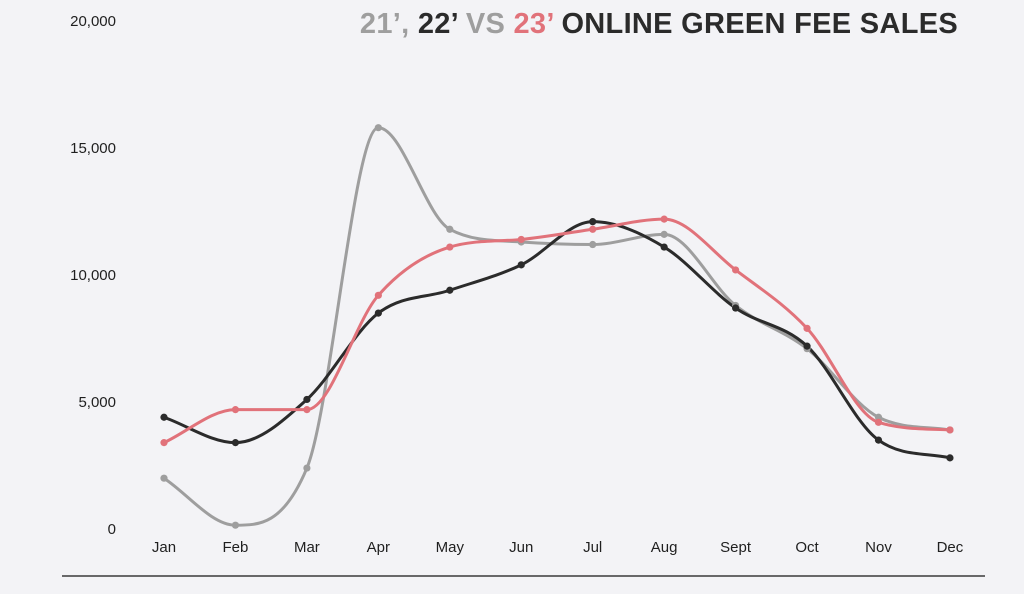  What do you see at coordinates (236, 547) in the screenshot?
I see `x-tick-label: Feb` at bounding box center [236, 547].